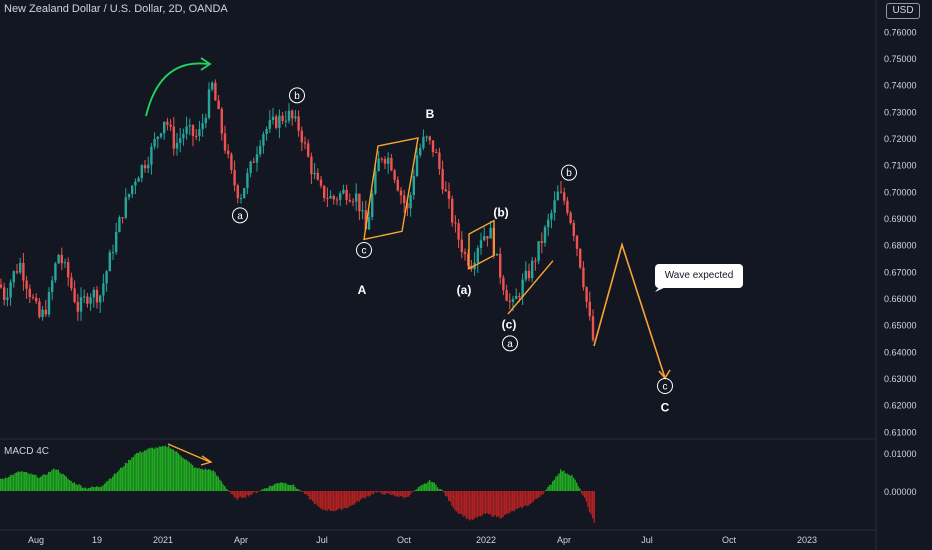 This screenshot has height=550, width=932. I want to click on x-tick-label: 2023, so click(807, 540).